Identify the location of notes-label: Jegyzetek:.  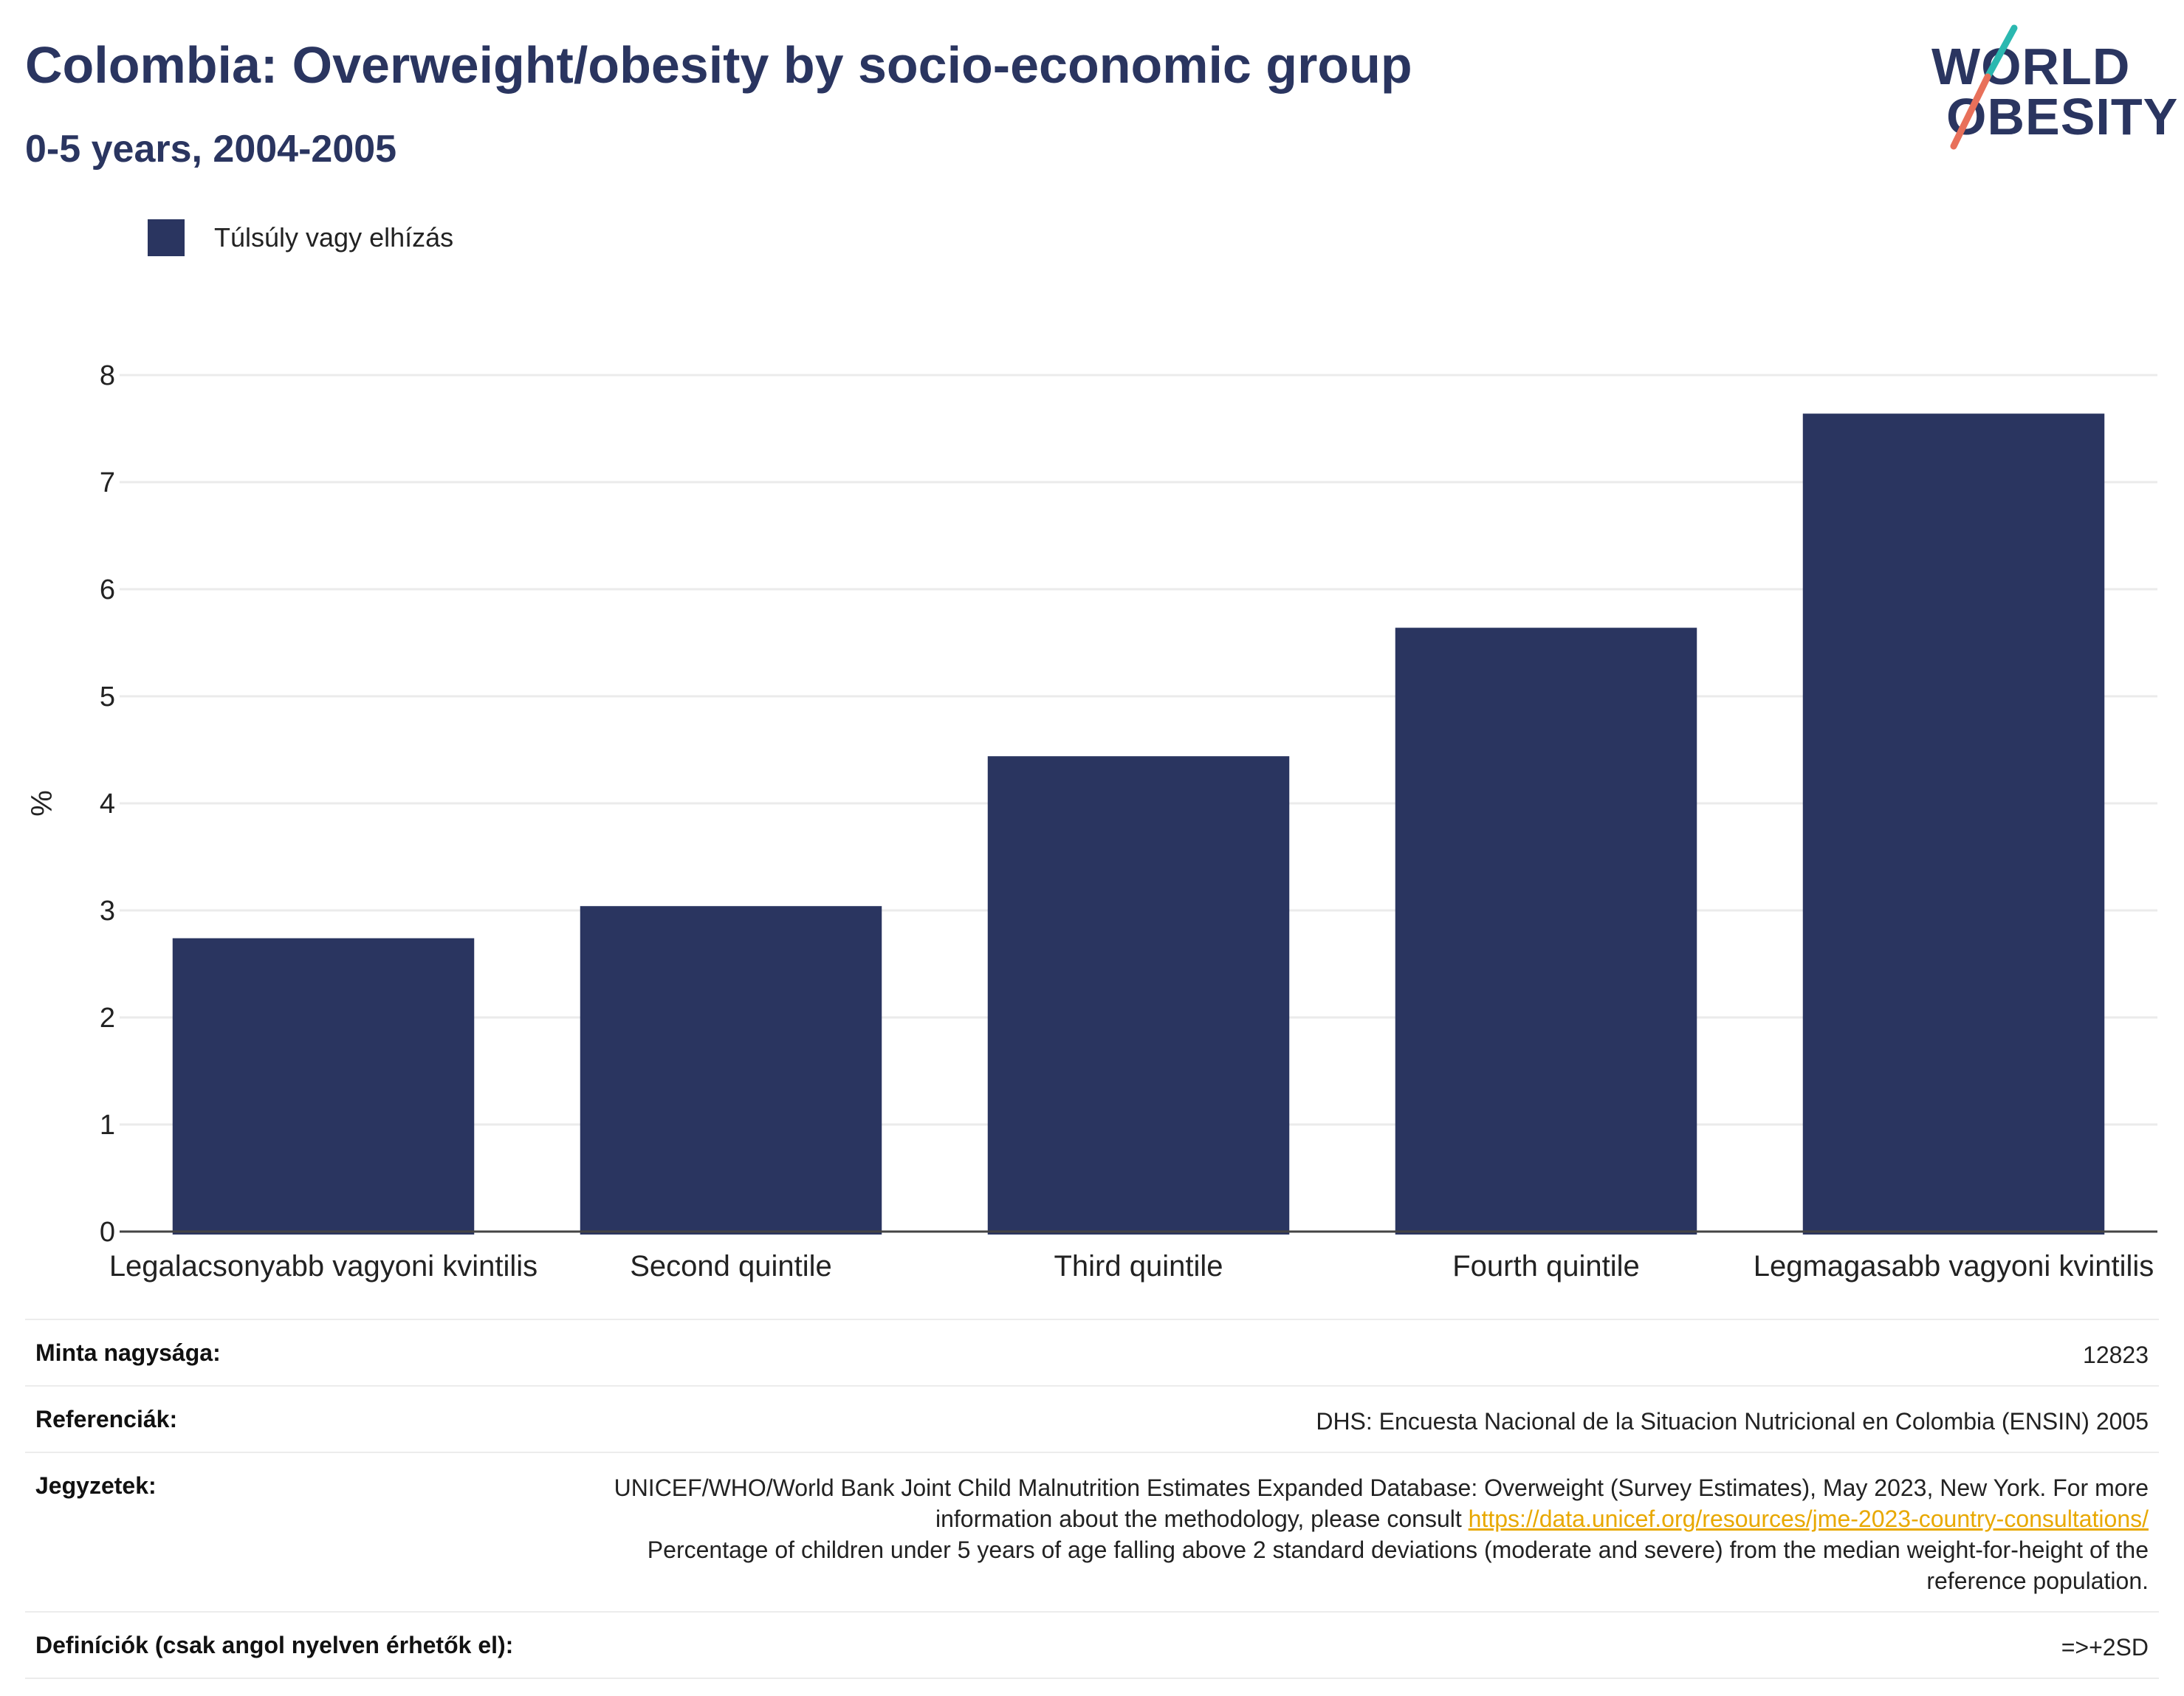
(96, 1485).